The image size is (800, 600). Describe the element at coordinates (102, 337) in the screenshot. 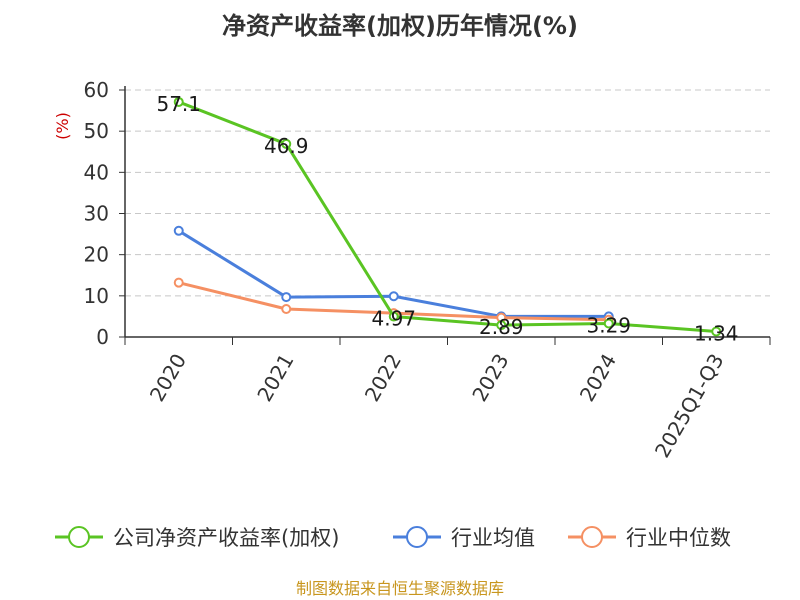

I see `y-tick-label: 0` at that location.